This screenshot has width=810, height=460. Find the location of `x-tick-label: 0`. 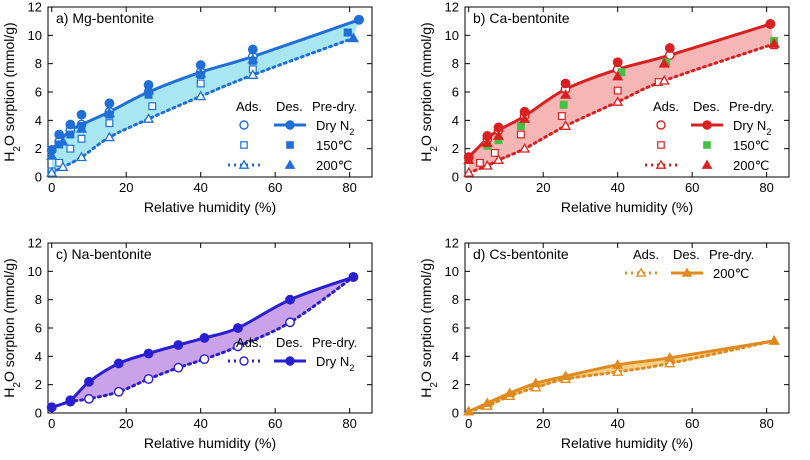

x-tick-label: 0 is located at coordinates (51, 187).